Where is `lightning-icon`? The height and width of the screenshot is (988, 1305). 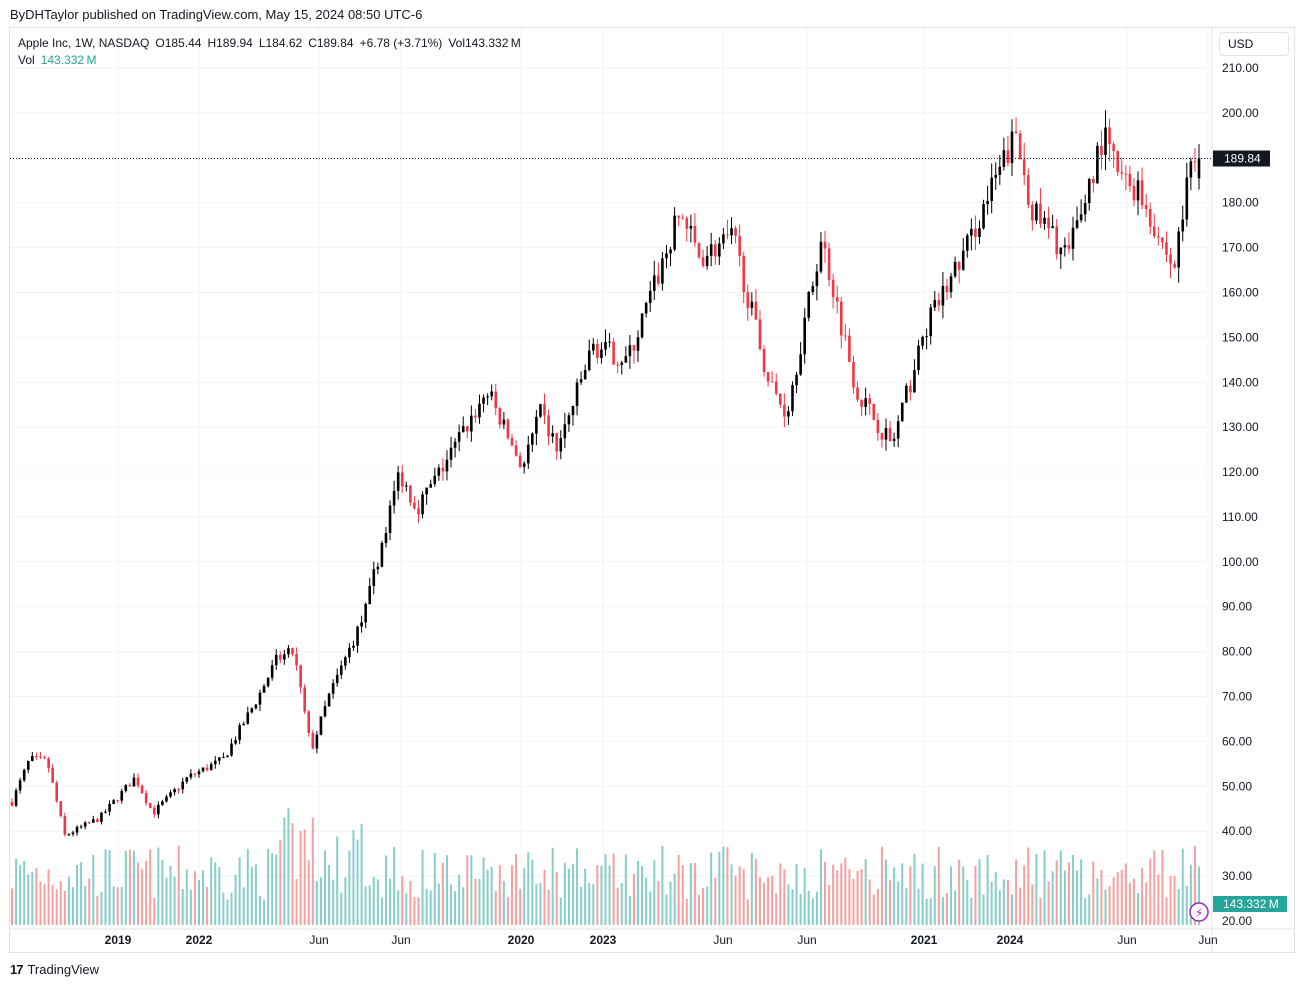 lightning-icon is located at coordinates (1199, 912).